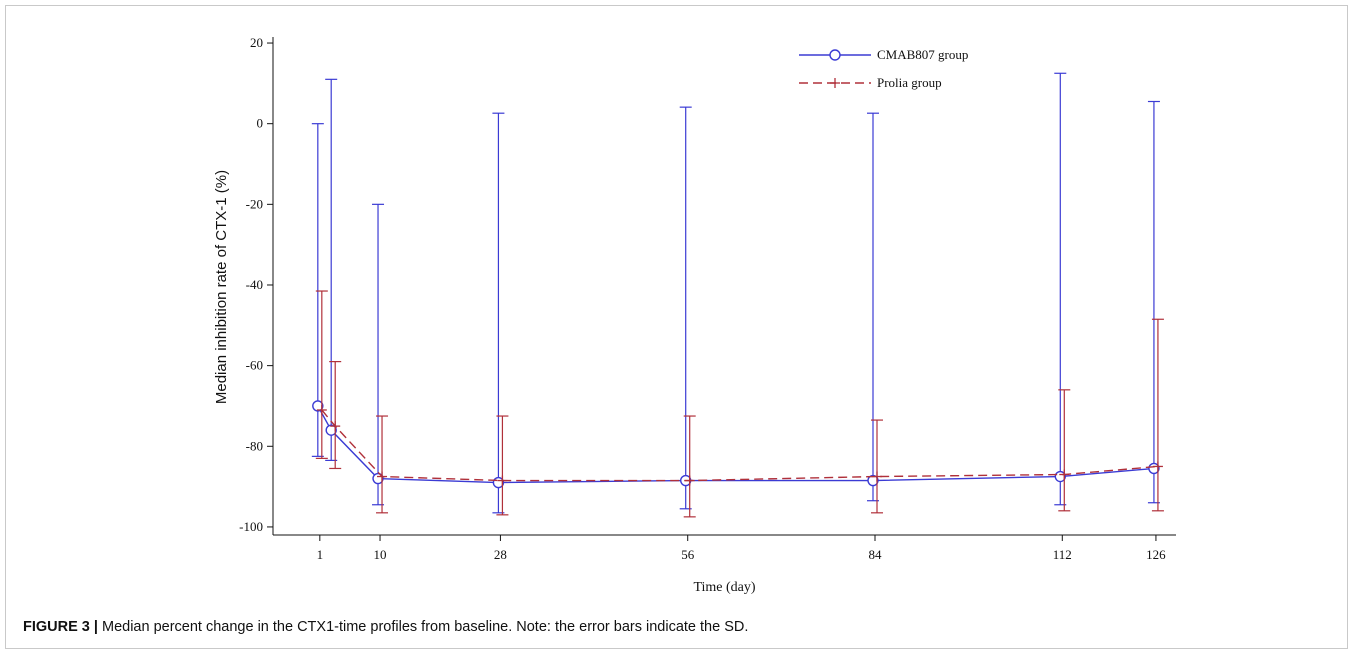  I want to click on x-tick-label: 126, so click(1156, 554).